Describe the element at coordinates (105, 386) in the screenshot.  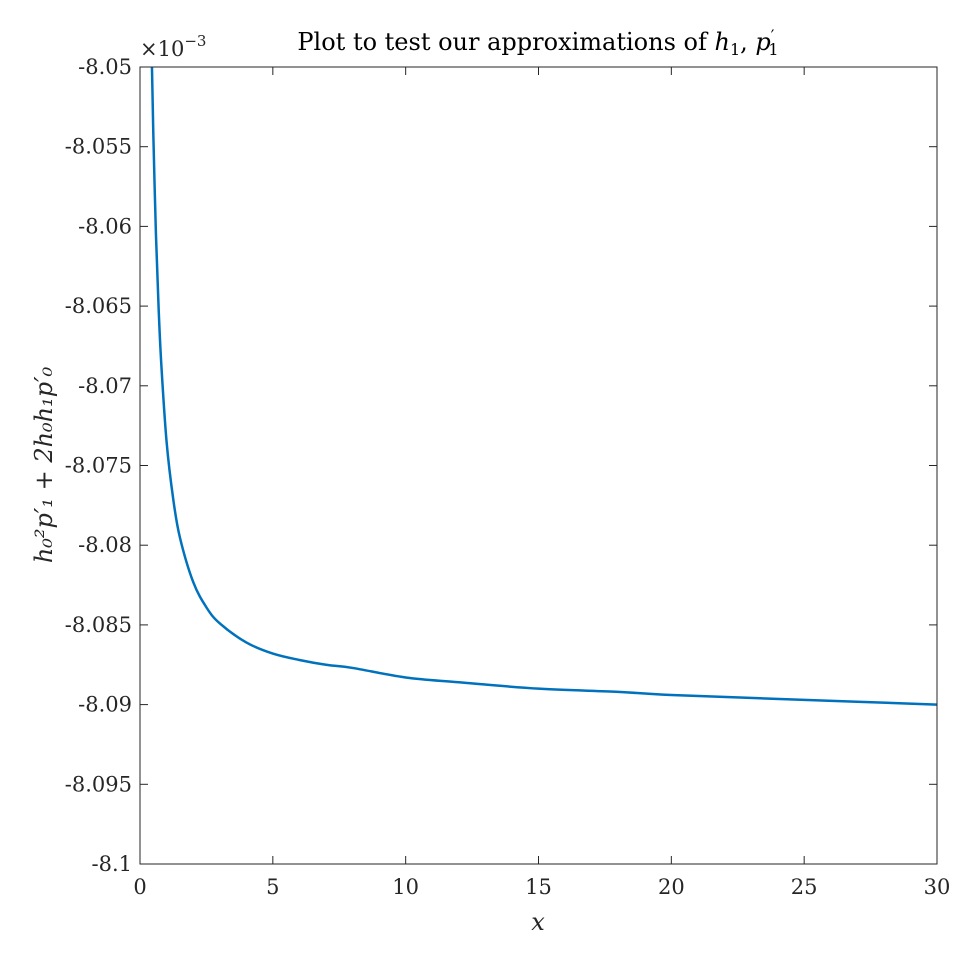
I see `y-tick-label: -8.07` at that location.